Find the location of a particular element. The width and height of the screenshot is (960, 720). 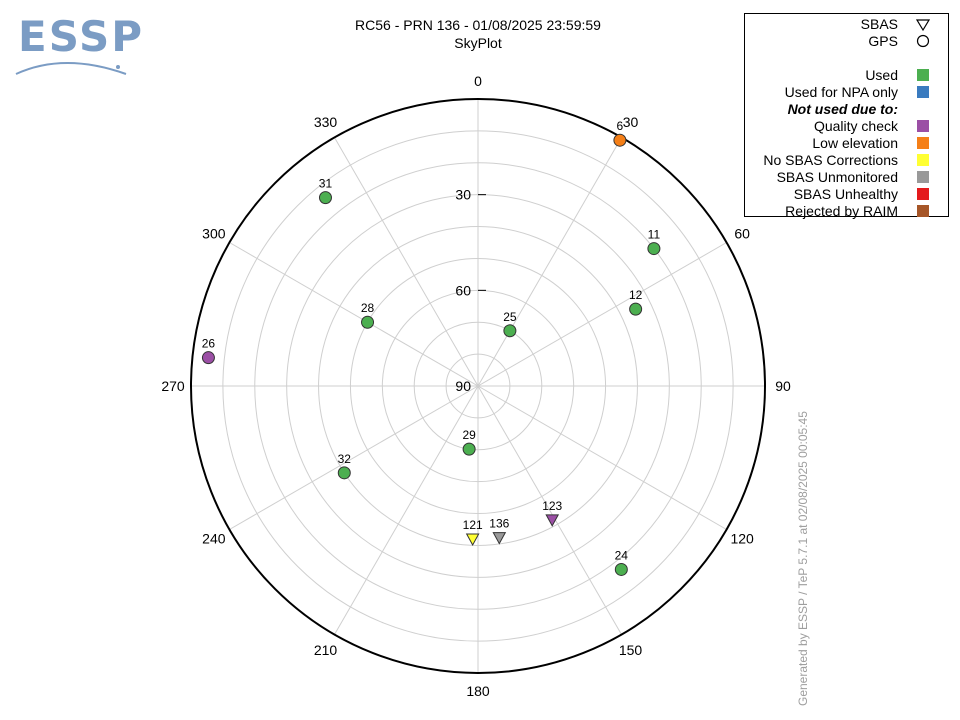

satellite-123: 123 is located at coordinates (552, 513).